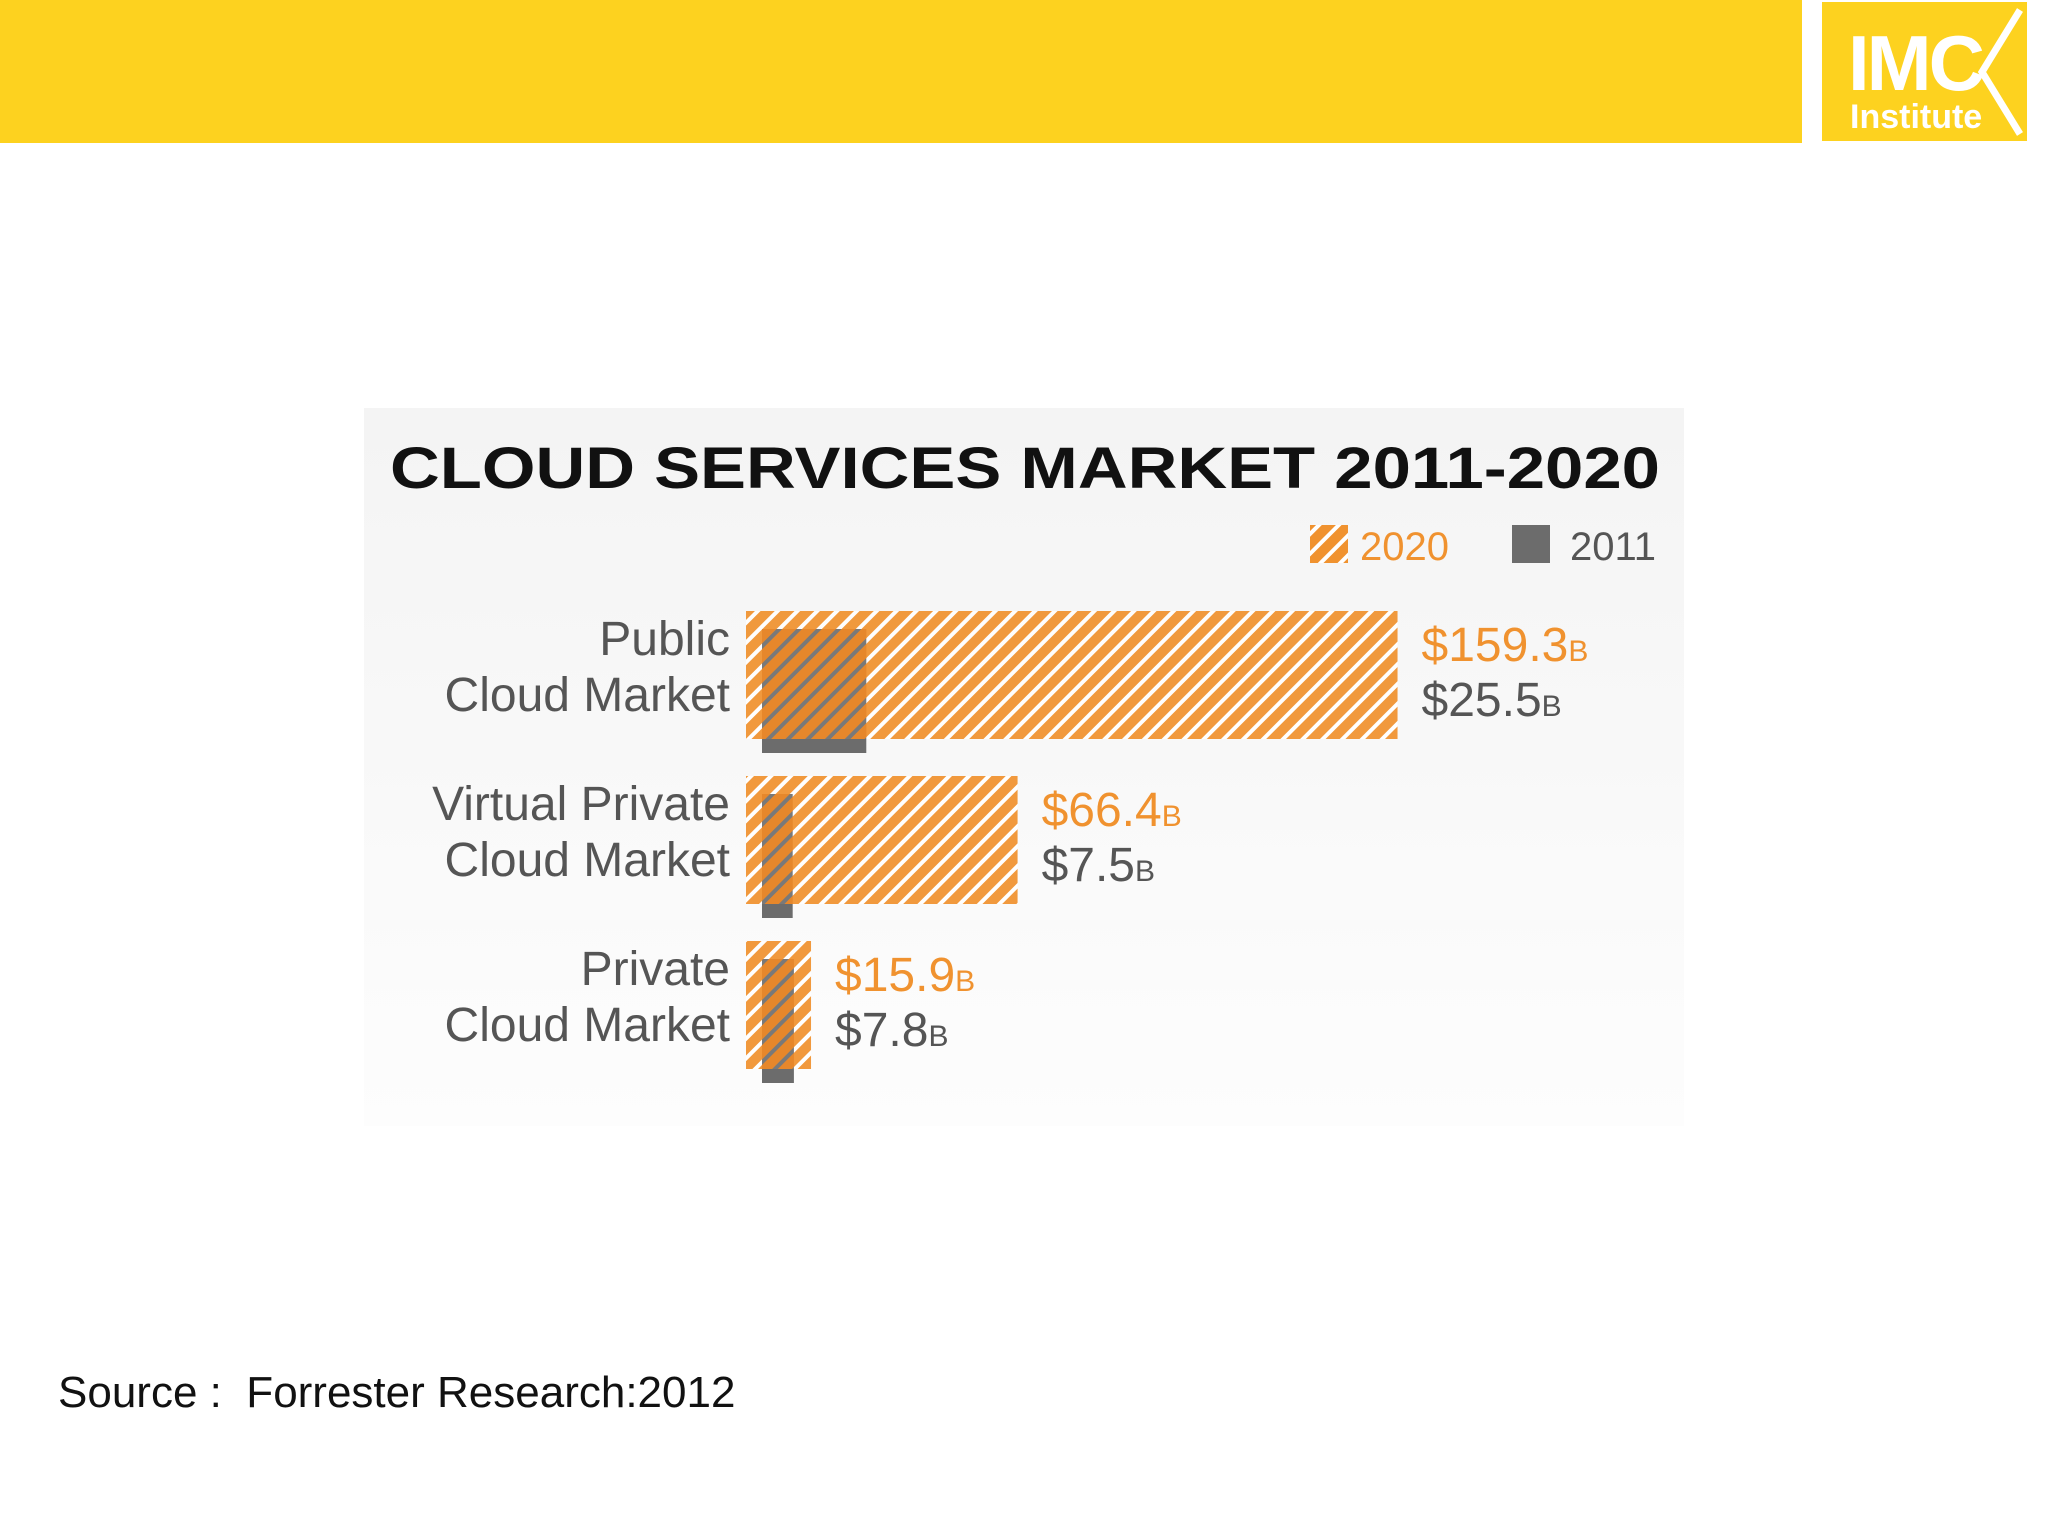 This screenshot has width=2048, height=1536. Describe the element at coordinates (1483, 547) in the screenshot. I see `legend: 2020 2011` at that location.